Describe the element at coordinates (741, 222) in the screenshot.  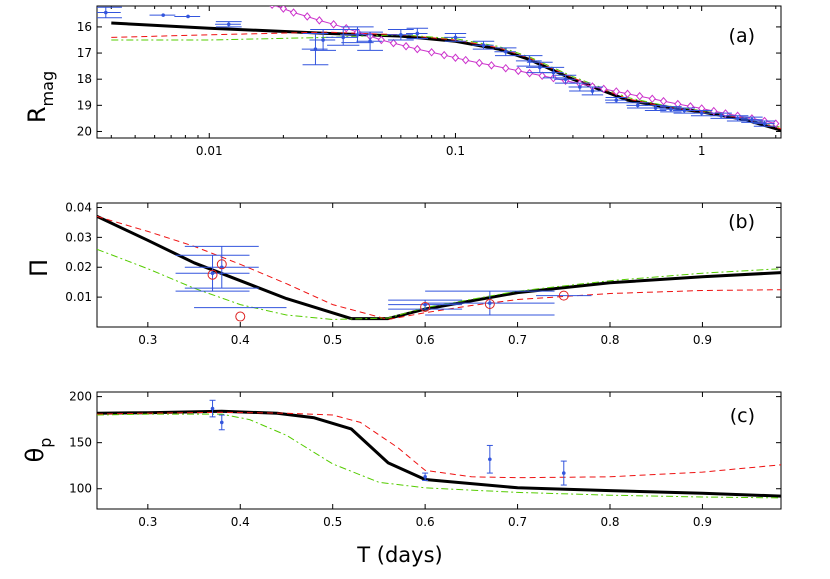
I see `panel-tag-b: (b)` at that location.